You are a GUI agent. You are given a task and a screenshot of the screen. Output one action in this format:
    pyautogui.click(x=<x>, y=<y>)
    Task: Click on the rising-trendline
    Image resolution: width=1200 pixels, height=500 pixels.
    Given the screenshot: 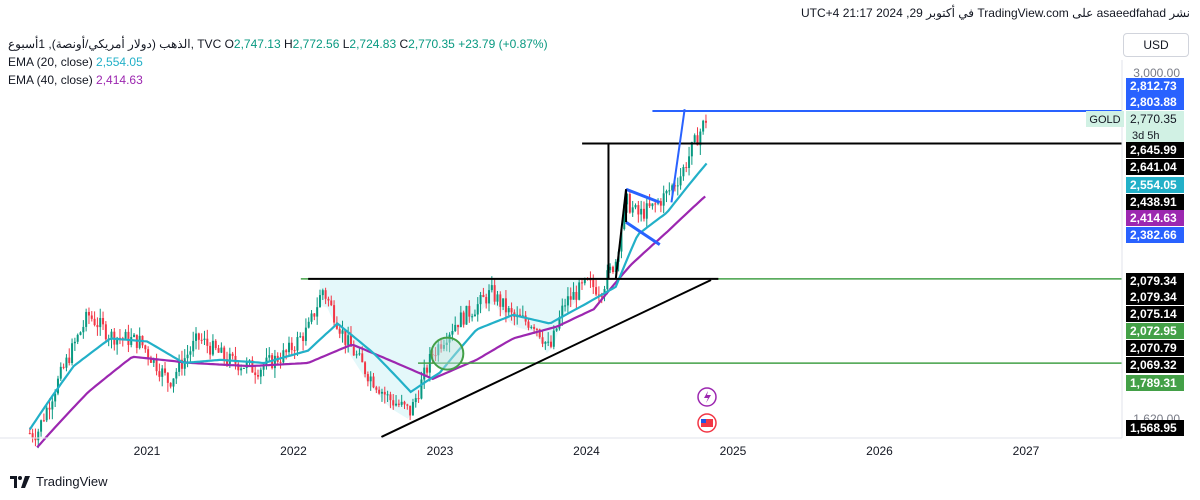 What is the action you would take?
    pyautogui.click(x=546, y=358)
    